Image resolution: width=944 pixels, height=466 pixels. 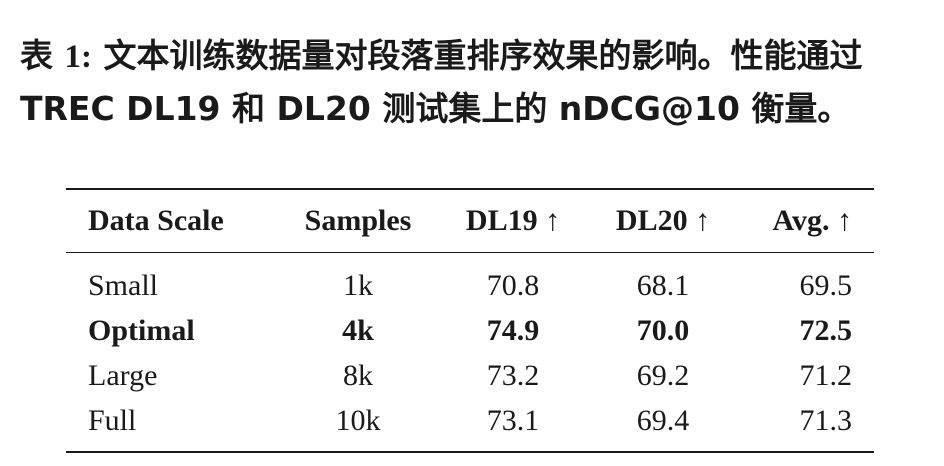 What do you see at coordinates (78, 57) in the screenshot?
I see `caption-number: 1:` at bounding box center [78, 57].